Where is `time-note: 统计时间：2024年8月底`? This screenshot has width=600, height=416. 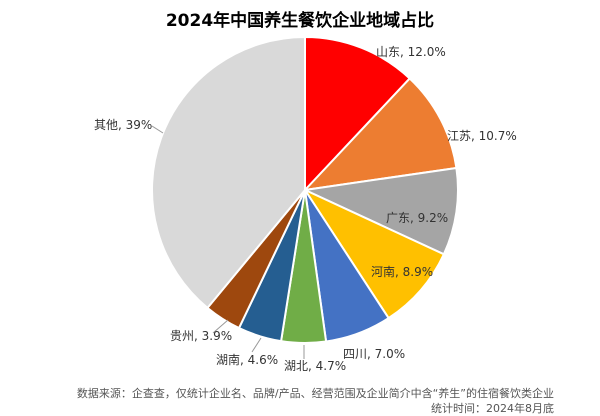
time-note: 统计时间：2024年8月底 is located at coordinates (492, 408).